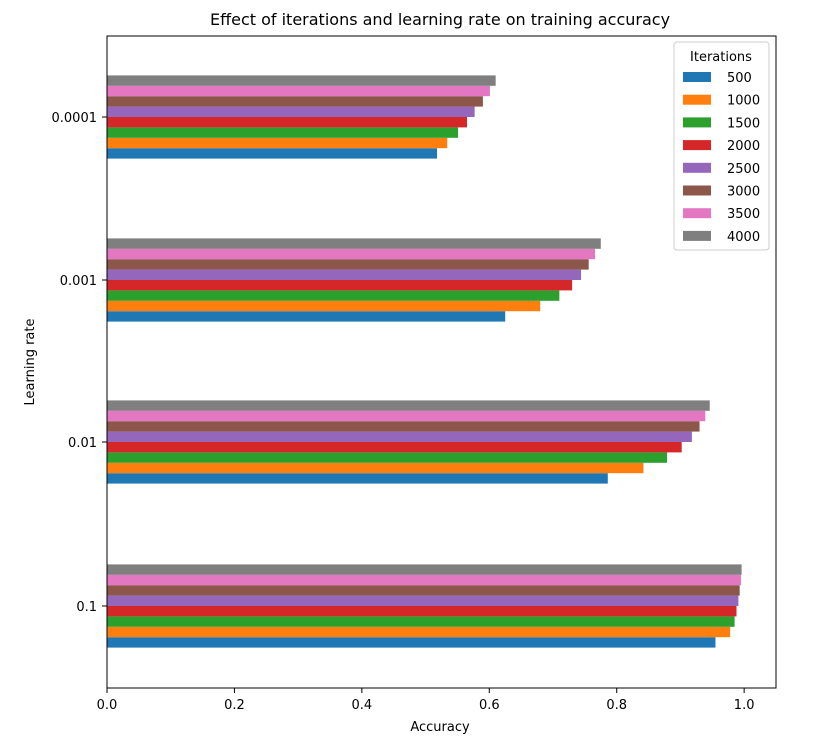 The image size is (813, 747). Describe the element at coordinates (743, 169) in the screenshot. I see `legend-label: 2500` at that location.